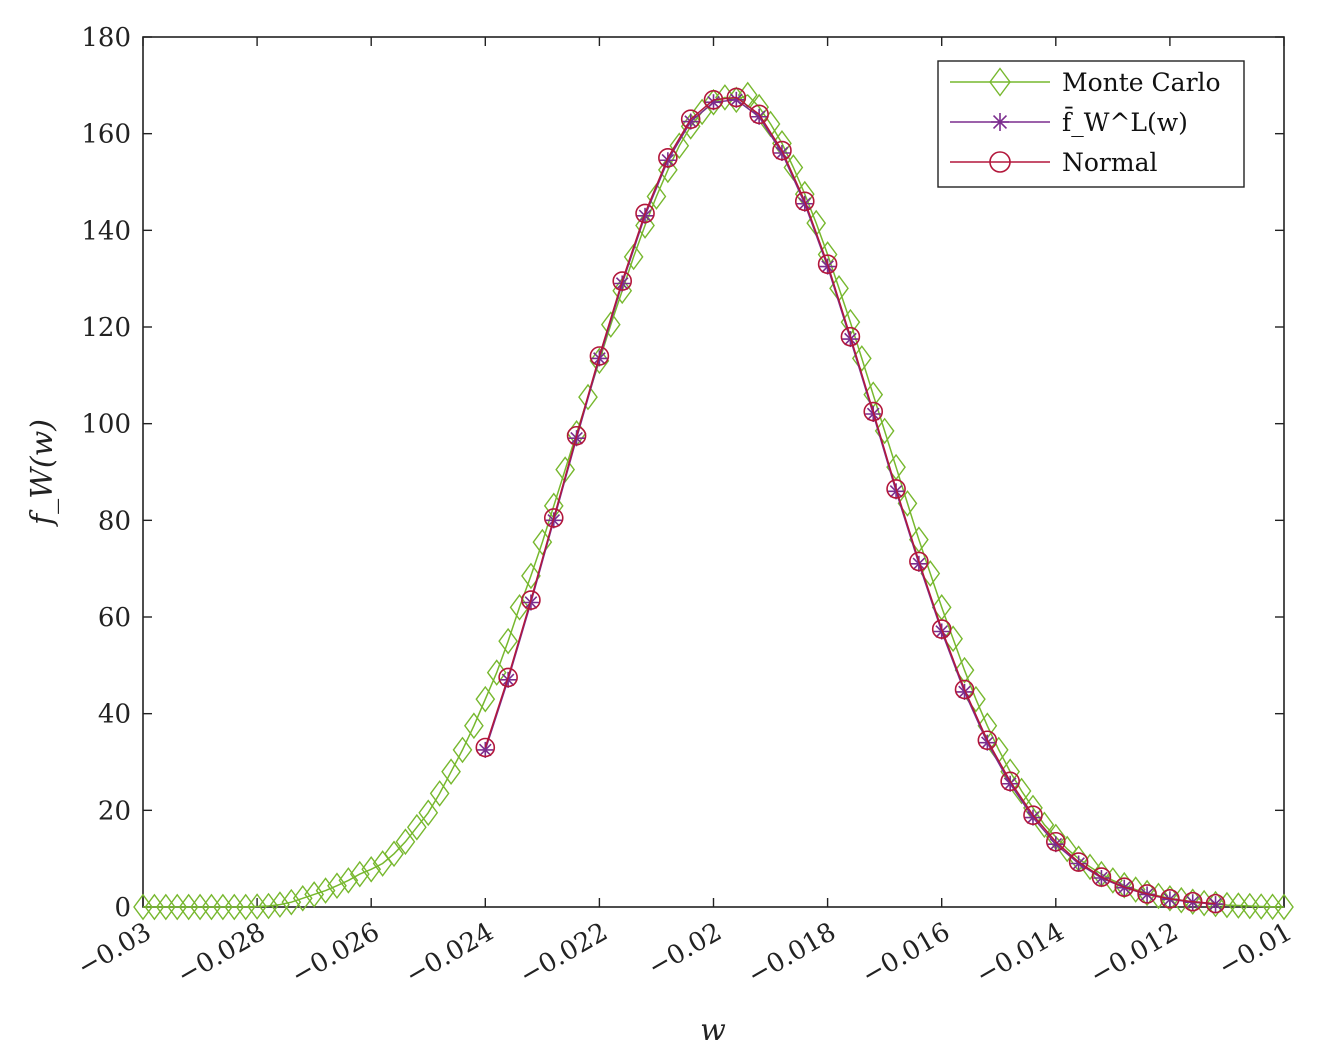 This screenshot has height=1058, width=1319. Describe the element at coordinates (114, 950) in the screenshot. I see `x-tick-label: −0.03` at that location.